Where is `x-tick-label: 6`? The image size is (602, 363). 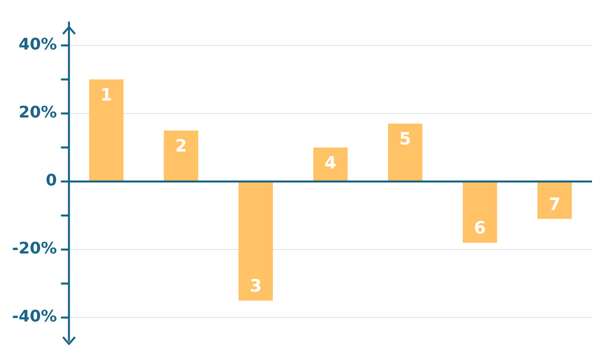 x-tick-label: 6 is located at coordinates (480, 228).